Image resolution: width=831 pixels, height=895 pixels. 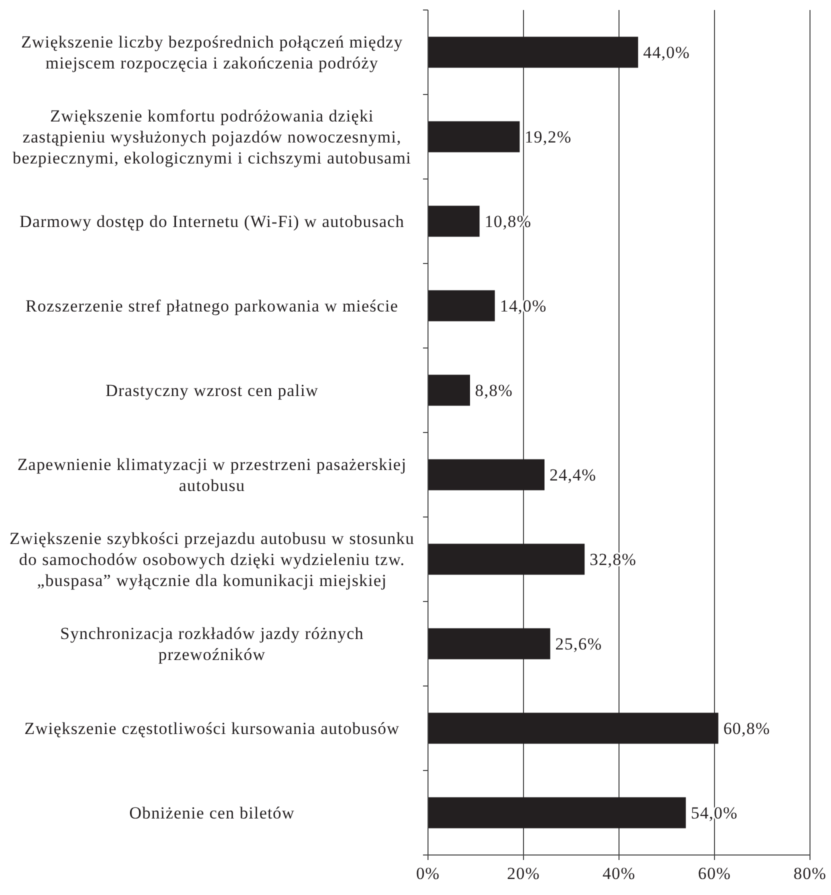 I want to click on y-tick-label: Obniżenie cen biletów, so click(x=212, y=813).